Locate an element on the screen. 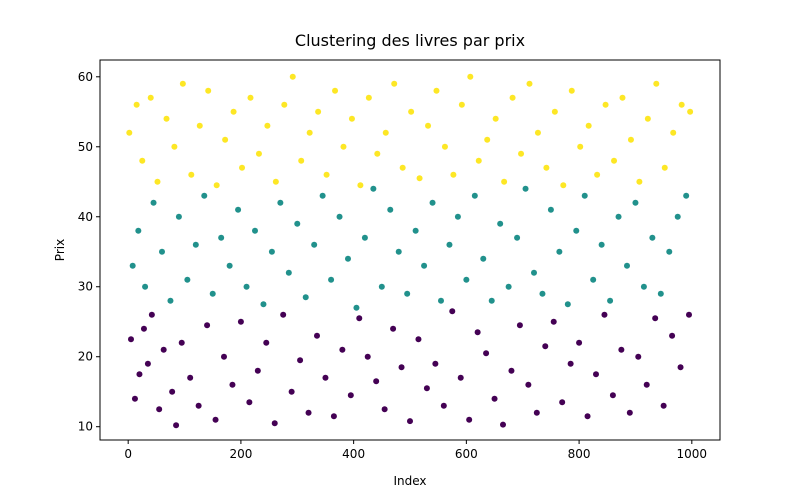 The image size is (800, 500). x-tick-label: 200 is located at coordinates (240, 454).